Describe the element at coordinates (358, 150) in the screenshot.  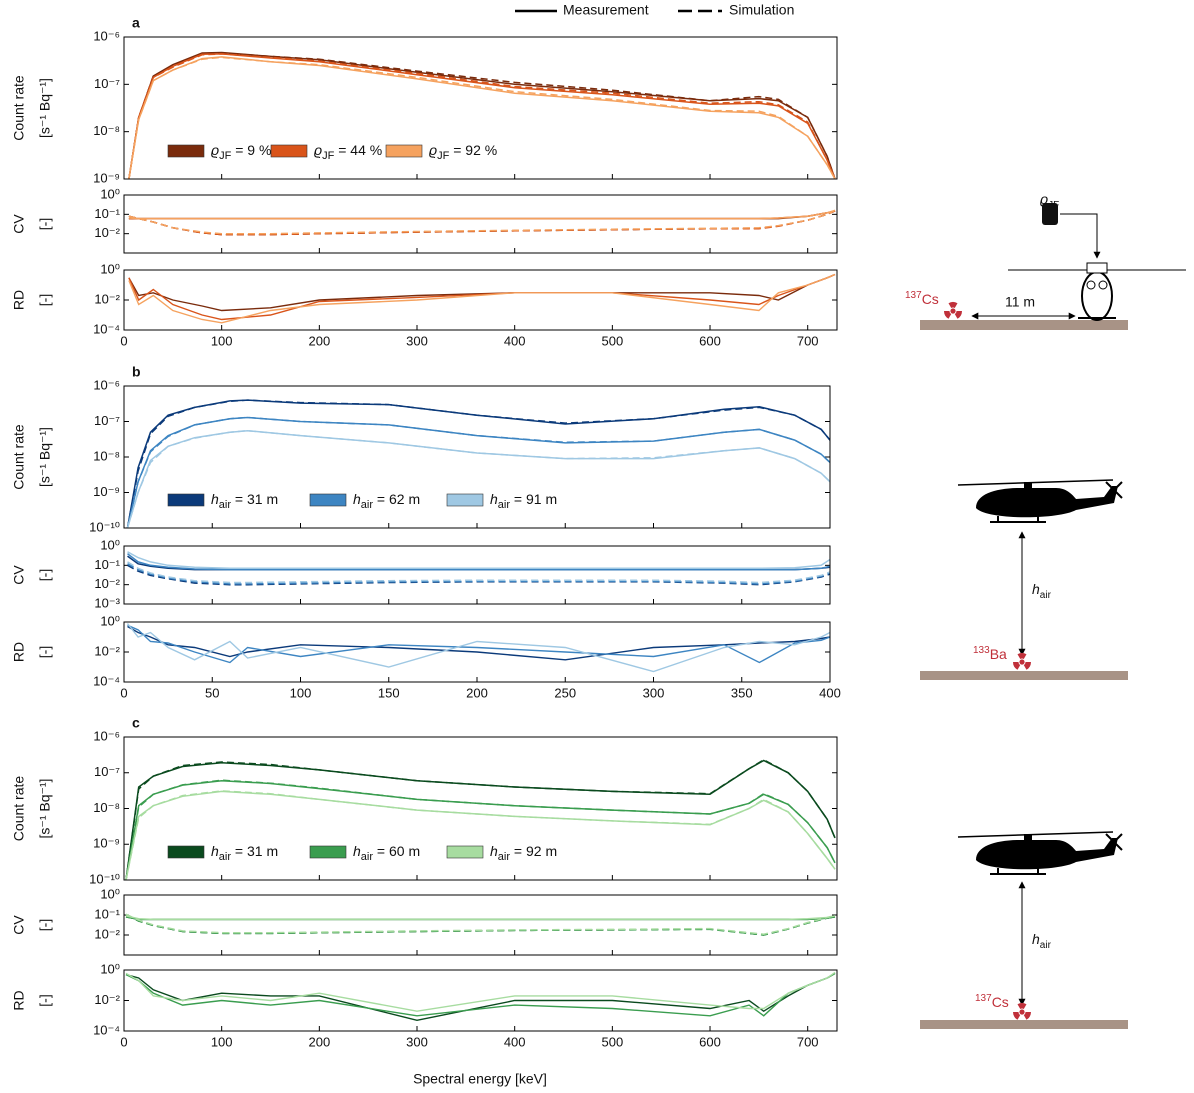
I see `legend-rest: = 44 %` at that location.